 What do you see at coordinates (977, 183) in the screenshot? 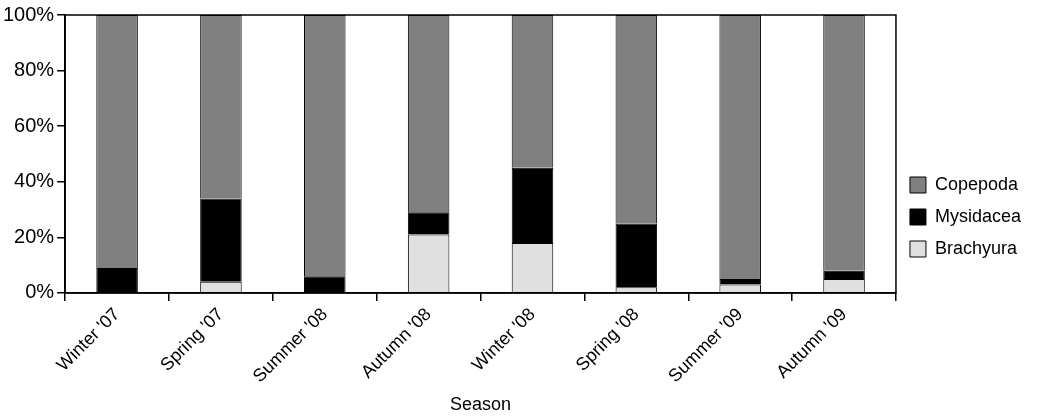
I see `legend-label: Copepoda` at bounding box center [977, 183].